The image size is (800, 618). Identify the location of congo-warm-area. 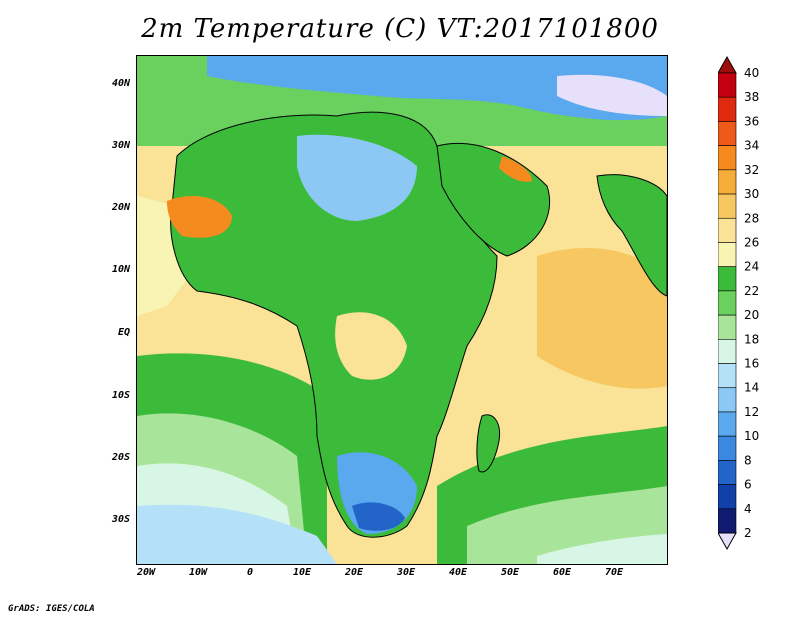
(371, 346).